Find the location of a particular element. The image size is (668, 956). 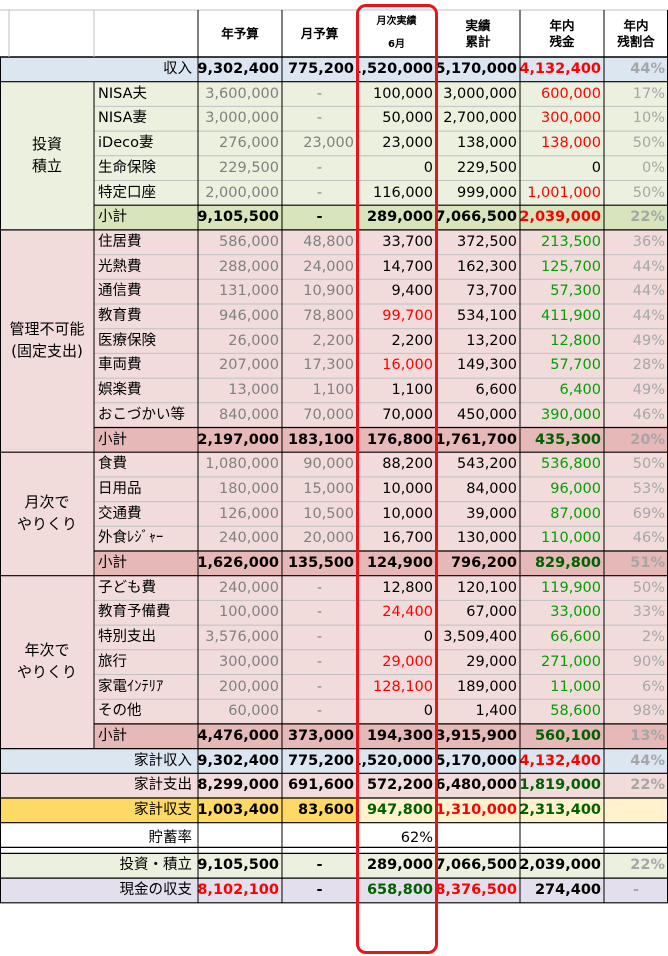

row-life-insurance-cumulative: 229,500 is located at coordinates (478, 168).